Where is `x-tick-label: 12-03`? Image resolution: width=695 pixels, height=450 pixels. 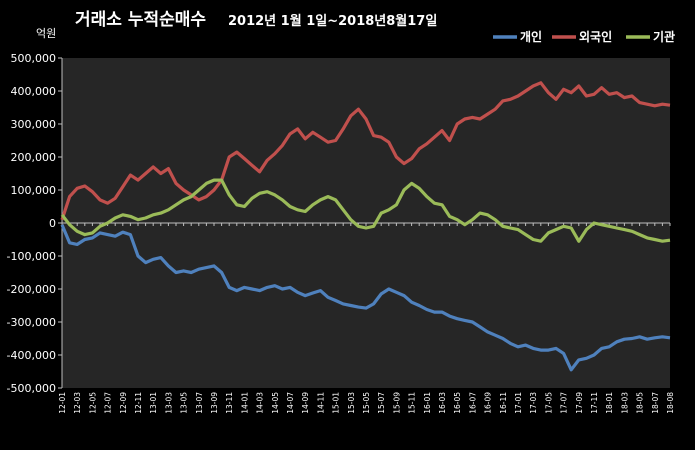
x-tick-label: 12-03 is located at coordinates (77, 403).